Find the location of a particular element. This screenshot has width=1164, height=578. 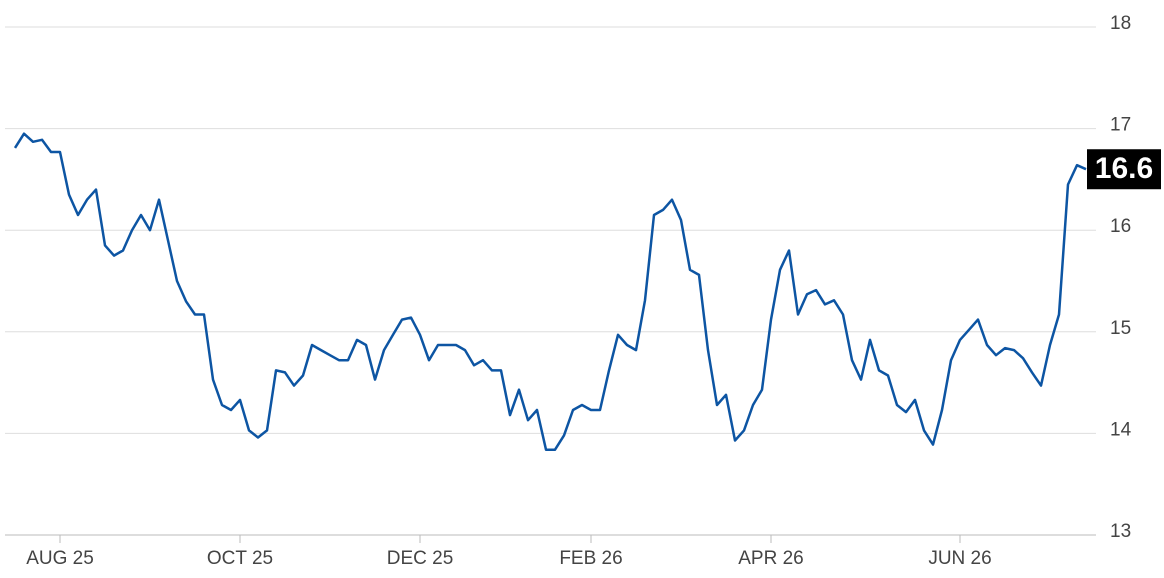

y-tick-label: 13 is located at coordinates (1120, 531).